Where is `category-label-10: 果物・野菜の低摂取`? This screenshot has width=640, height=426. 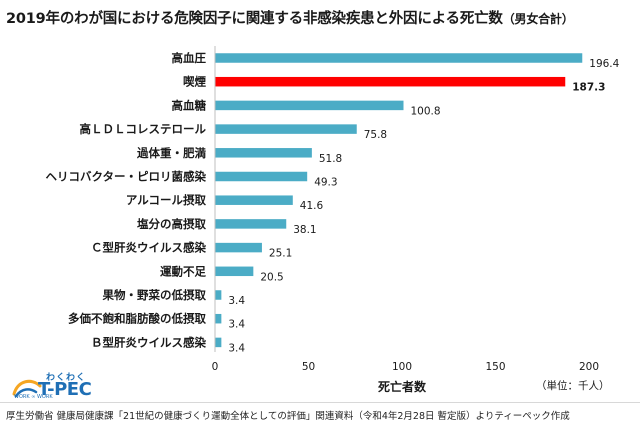 category-label-10: 果物・野菜の低摂取 is located at coordinates (154, 295).